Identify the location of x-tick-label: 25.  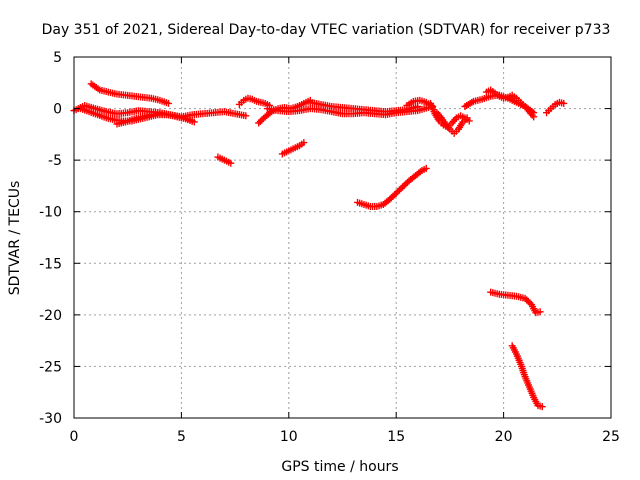
(611, 437).